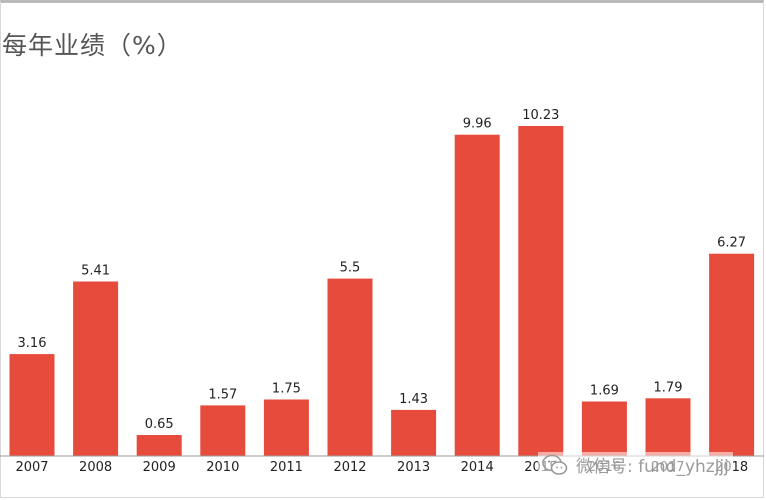 This screenshot has height=500, width=766. Describe the element at coordinates (159, 424) in the screenshot. I see `value-label-2009: 0.65` at that location.